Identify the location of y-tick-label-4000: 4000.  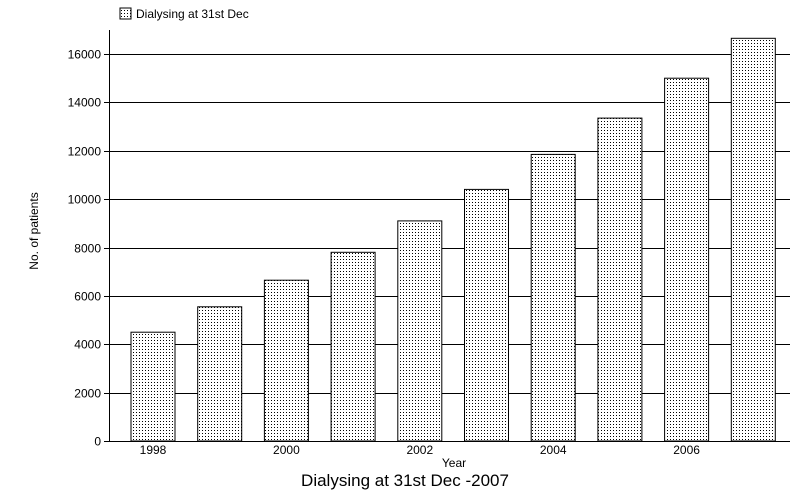
(87, 345).